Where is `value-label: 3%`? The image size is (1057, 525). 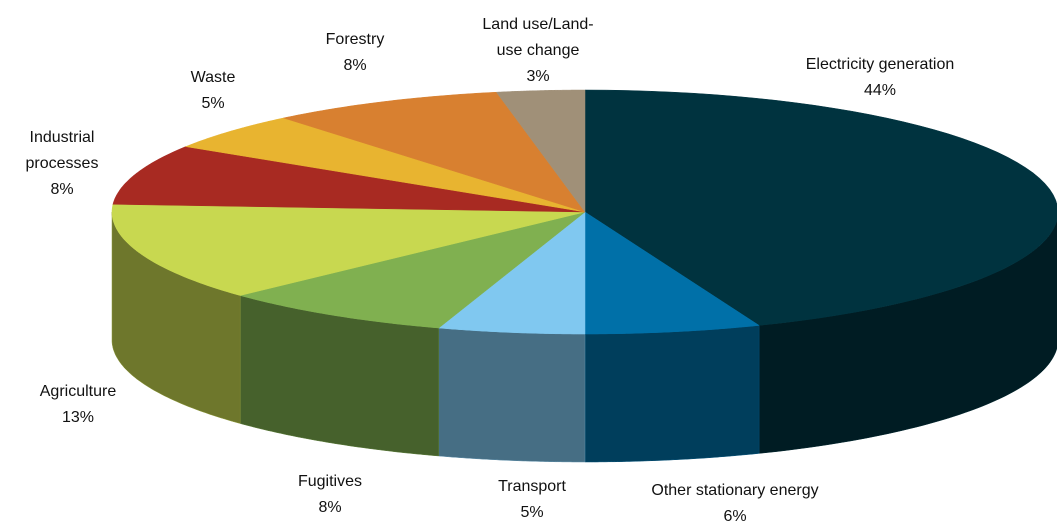 value-label: 3% is located at coordinates (538, 76).